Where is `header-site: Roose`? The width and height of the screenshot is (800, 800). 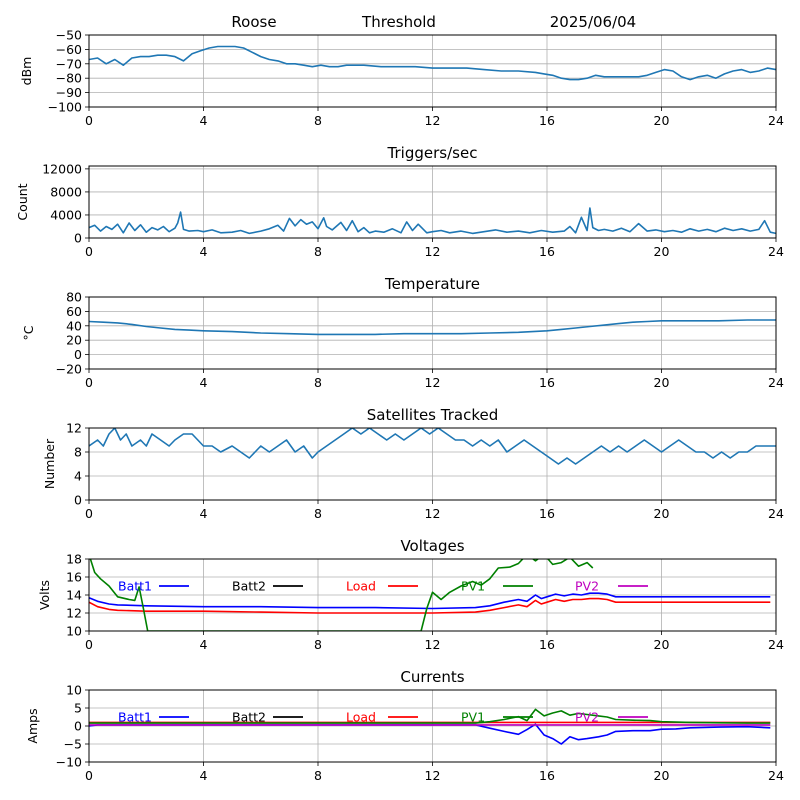
header-site: Roose is located at coordinates (253, 22).